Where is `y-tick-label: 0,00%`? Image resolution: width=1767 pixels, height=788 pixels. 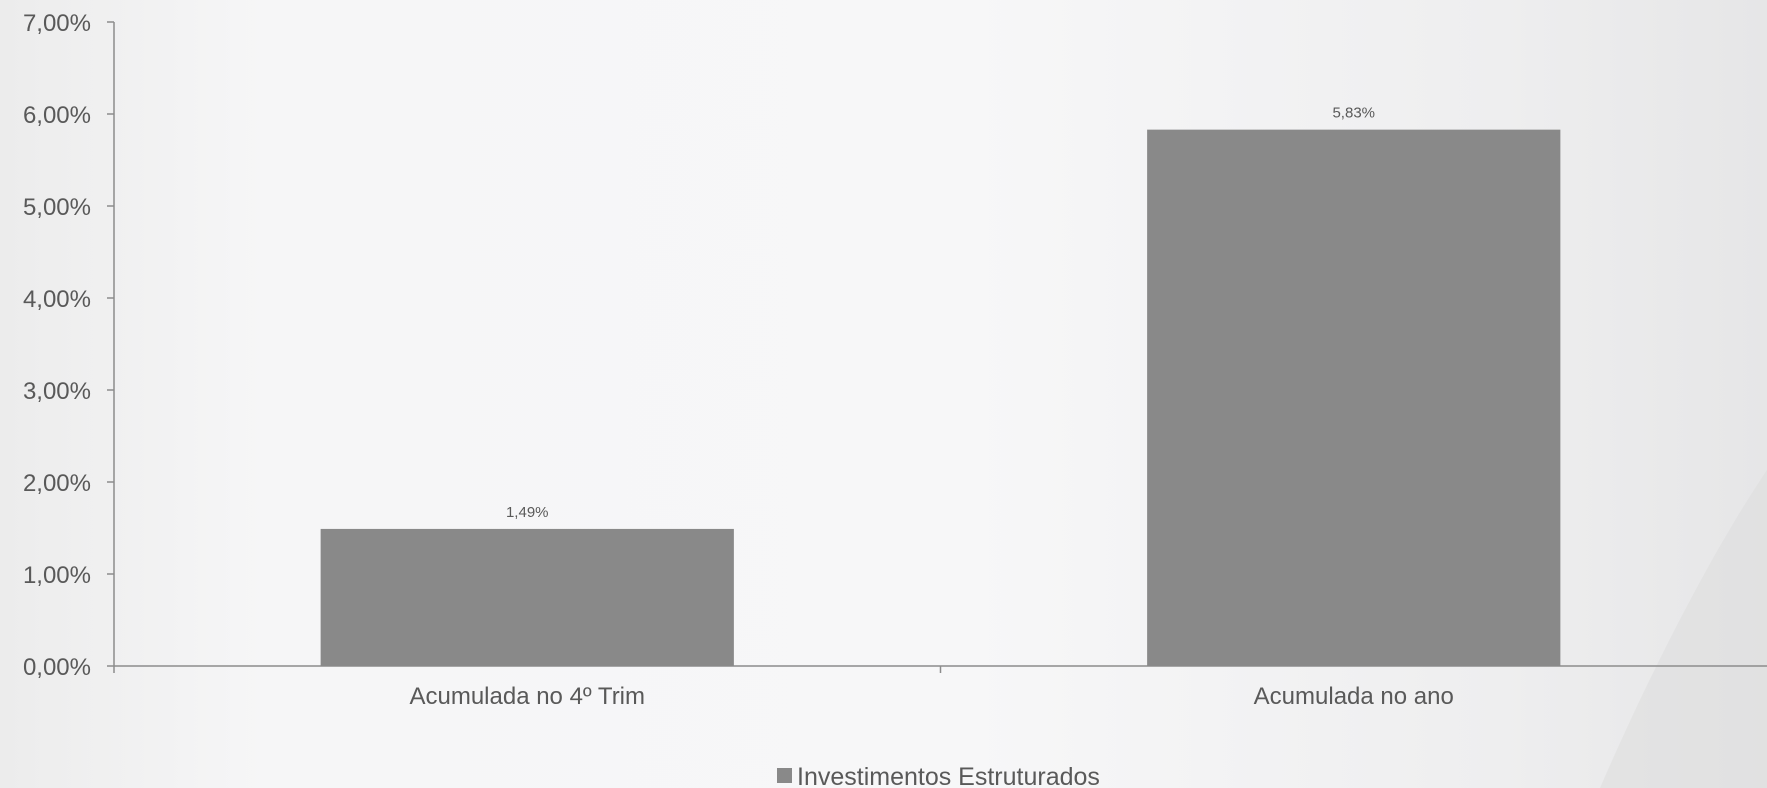
y-tick-label: 0,00% is located at coordinates (57, 667).